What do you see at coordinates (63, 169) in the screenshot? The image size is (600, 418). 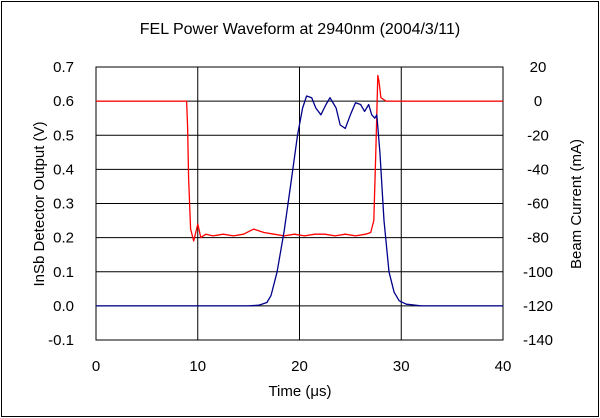 I see `y-tick-label-left: 0.4` at bounding box center [63, 169].